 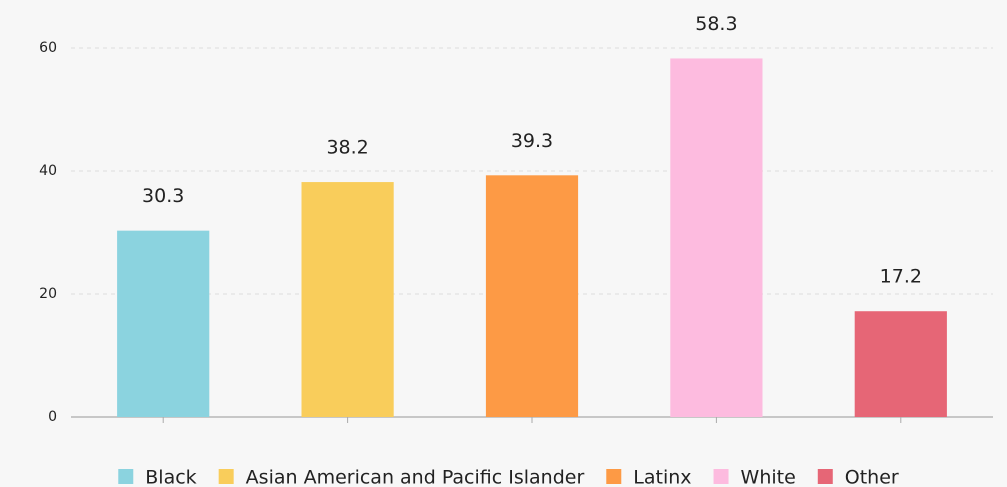 What do you see at coordinates (872, 477) in the screenshot?
I see `legend-label: Other` at bounding box center [872, 477].